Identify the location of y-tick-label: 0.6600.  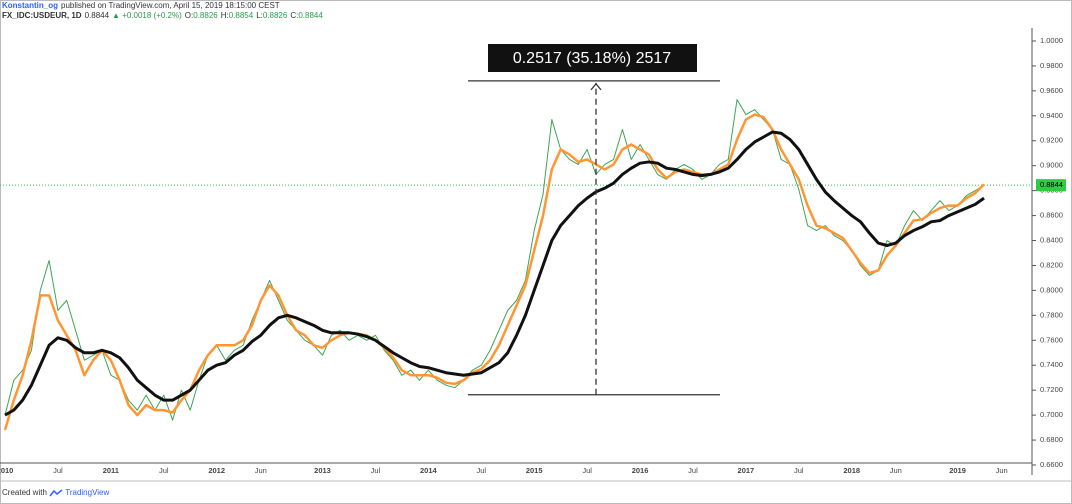
(1051, 464).